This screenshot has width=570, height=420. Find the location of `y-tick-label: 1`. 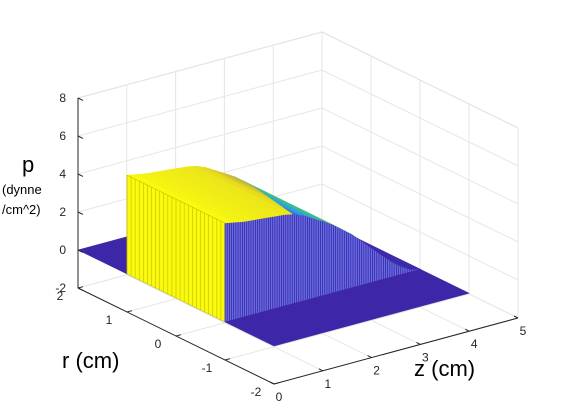

y-tick-label: 1 is located at coordinates (109, 320).